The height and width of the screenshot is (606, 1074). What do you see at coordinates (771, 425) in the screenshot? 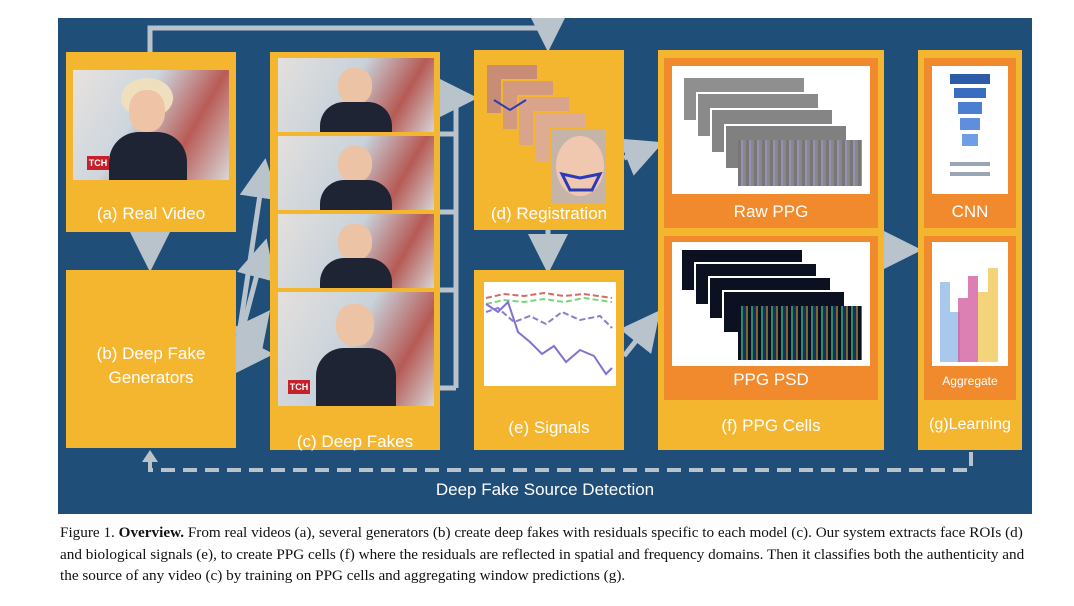
I see `ppg-cells-label: (f) PPG Cells` at bounding box center [771, 425].